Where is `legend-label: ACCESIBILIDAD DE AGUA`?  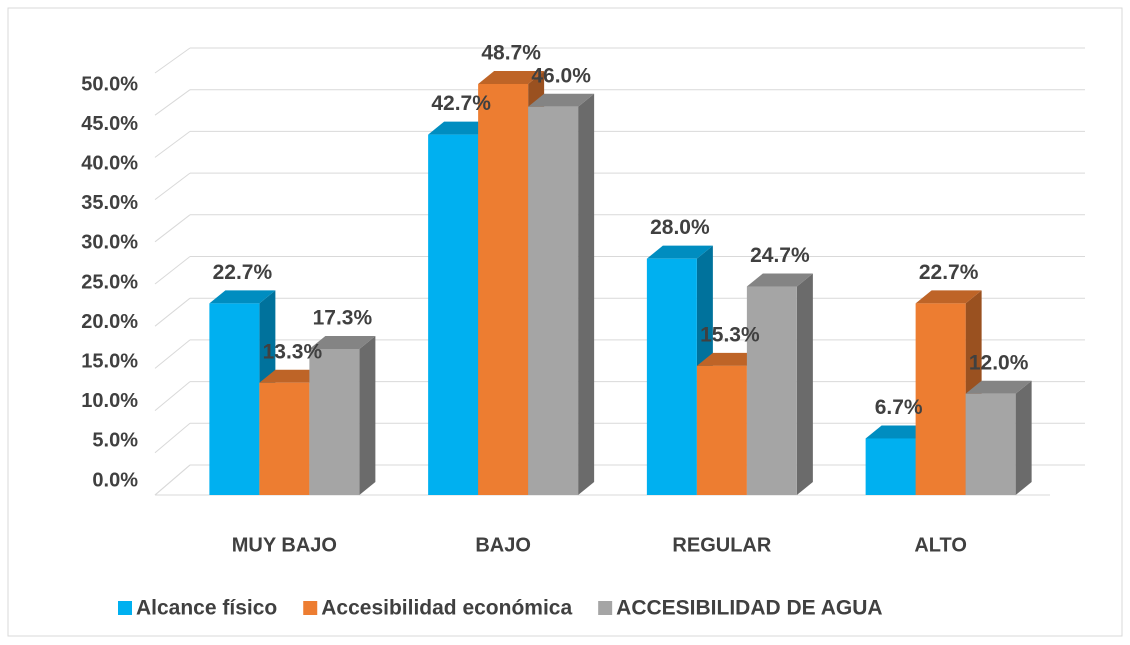
legend-label: ACCESIBILIDAD DE AGUA is located at coordinates (749, 608).